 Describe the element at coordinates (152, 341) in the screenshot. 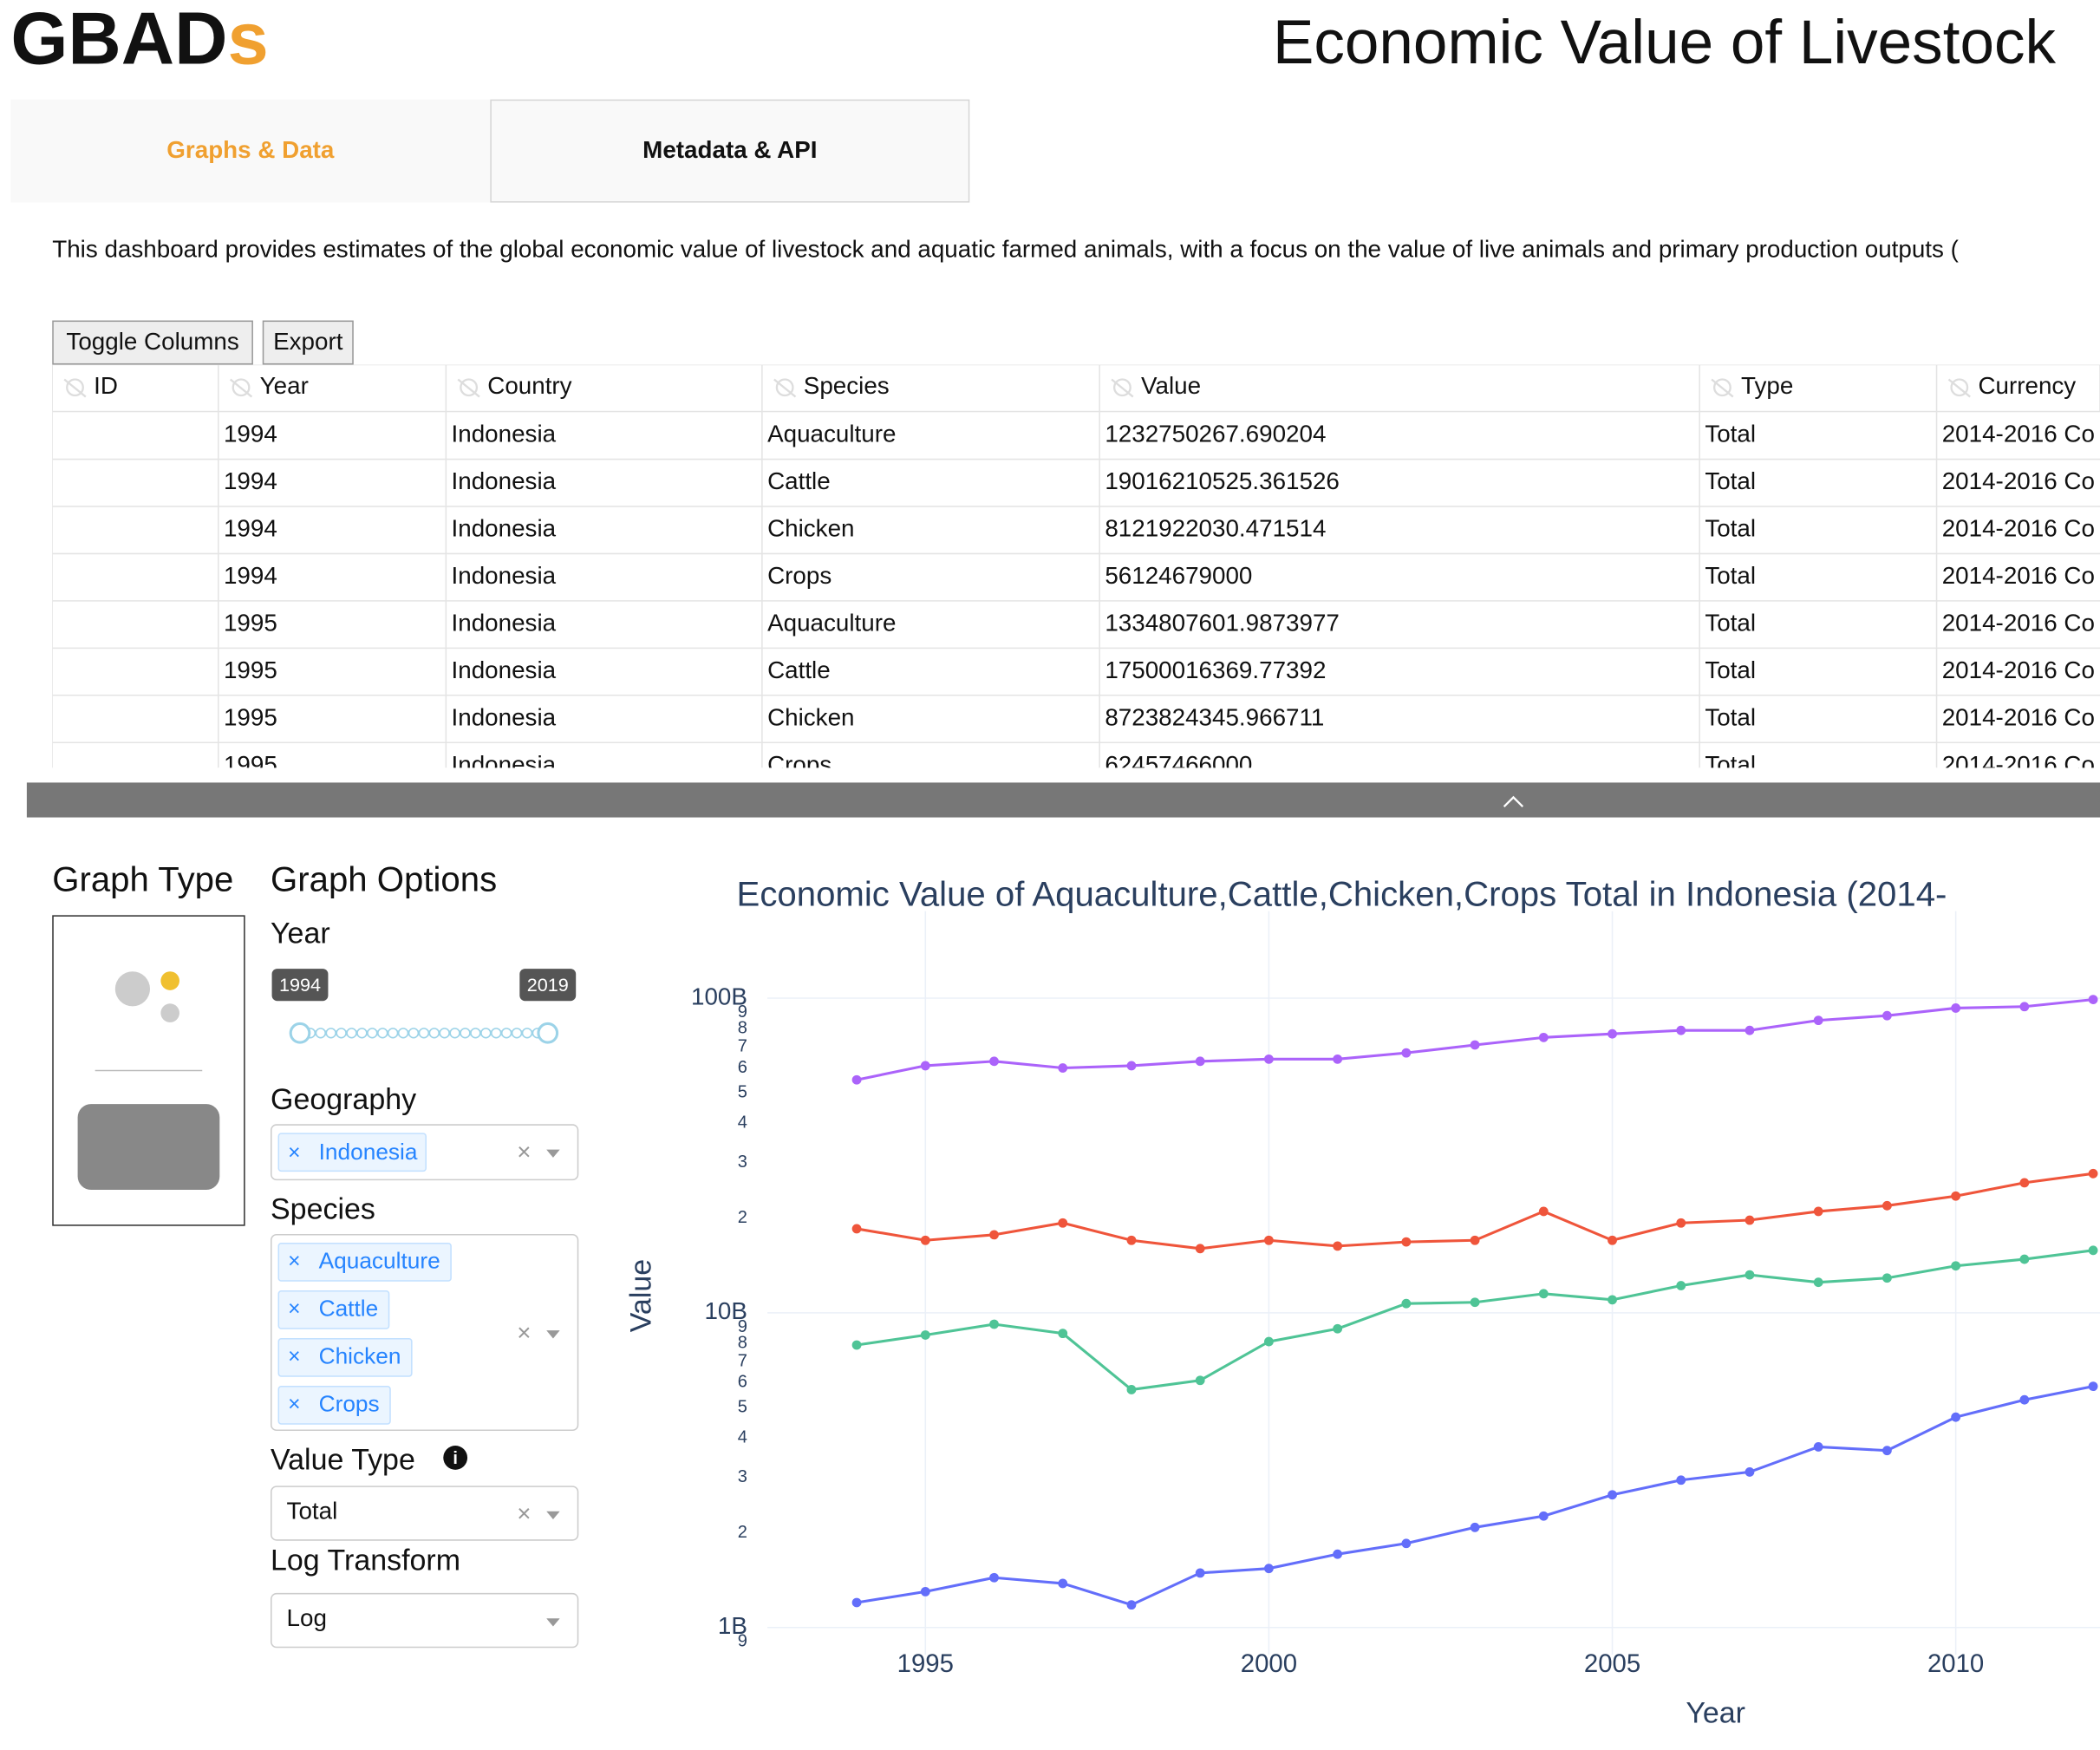

I see `button-label: Toggle Columns` at that location.